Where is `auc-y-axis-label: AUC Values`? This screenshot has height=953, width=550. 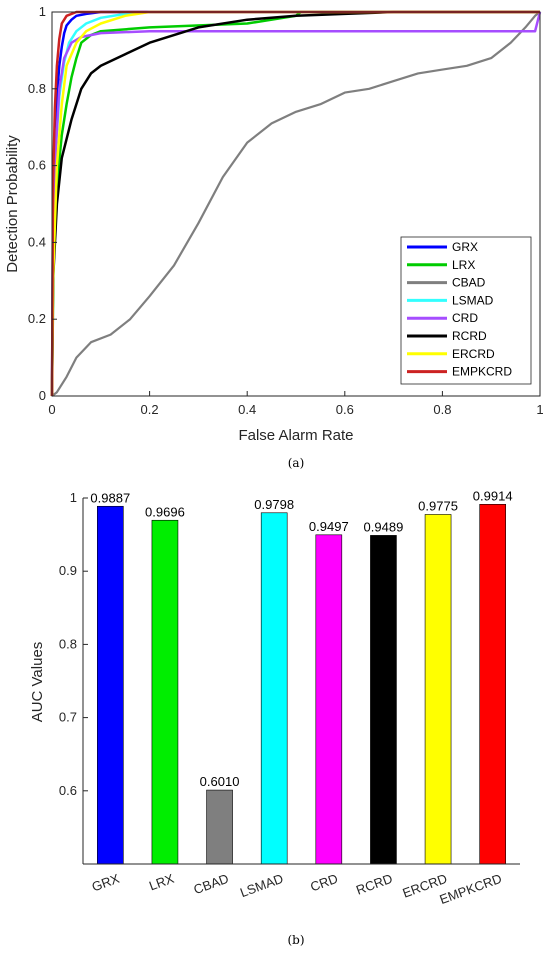
auc-y-axis-label: AUC Values is located at coordinates (37, 682).